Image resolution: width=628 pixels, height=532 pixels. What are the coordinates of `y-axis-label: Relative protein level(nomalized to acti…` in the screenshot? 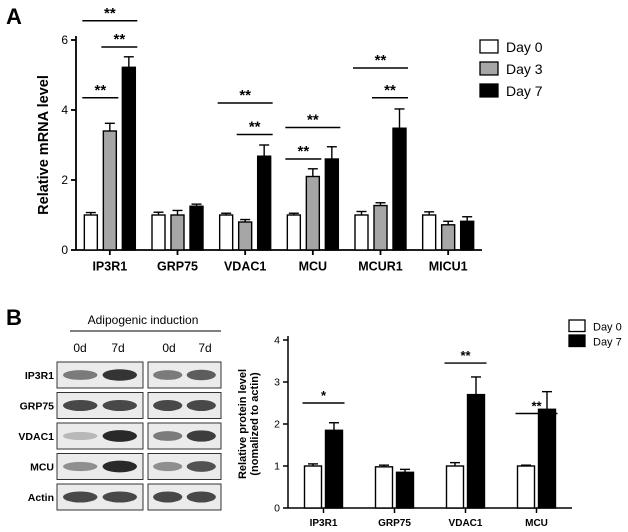 It's located at (249, 424).